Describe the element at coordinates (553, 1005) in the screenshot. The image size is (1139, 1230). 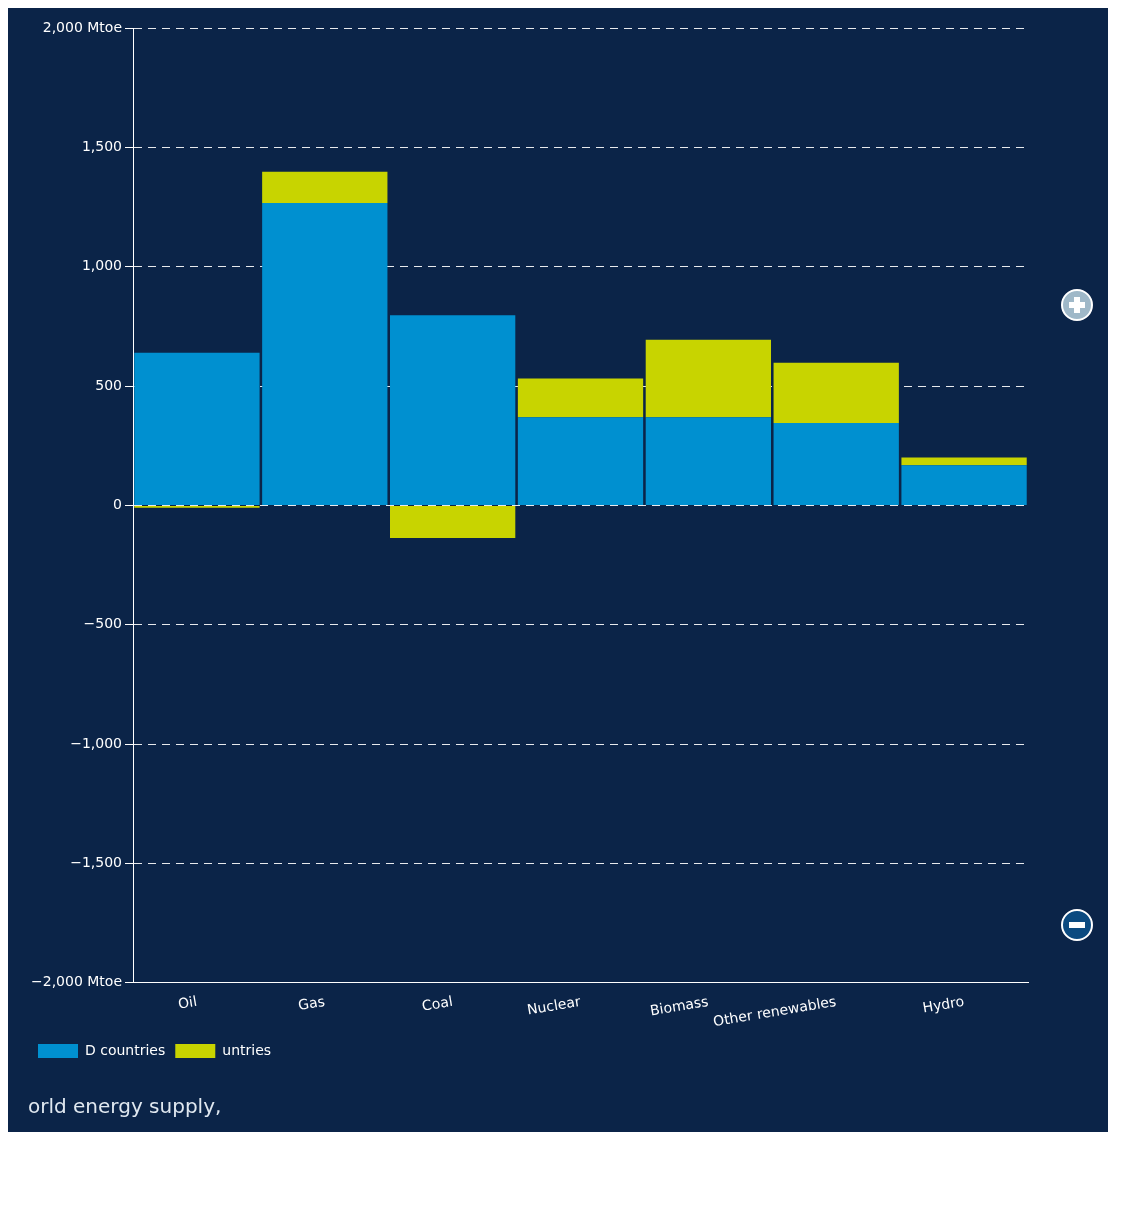
I see `x-tick-label: Nuclear` at that location.